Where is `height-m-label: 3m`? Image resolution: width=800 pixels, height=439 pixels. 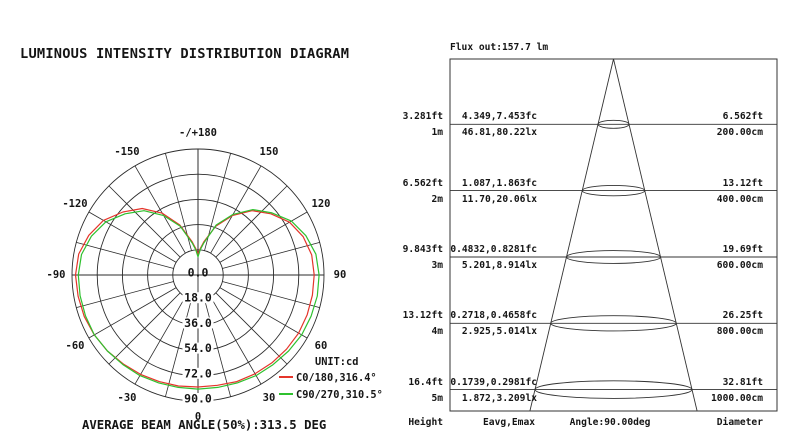
height-m-label: 3m is located at coordinates (437, 265).